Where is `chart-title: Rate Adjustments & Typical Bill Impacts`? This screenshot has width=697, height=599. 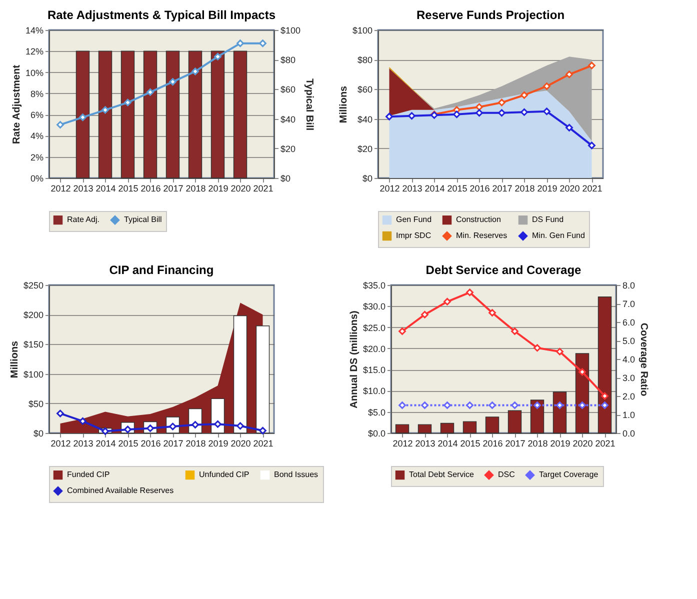
chart-title: Rate Adjustments & Typical Bill Impacts is located at coordinates (161, 15).